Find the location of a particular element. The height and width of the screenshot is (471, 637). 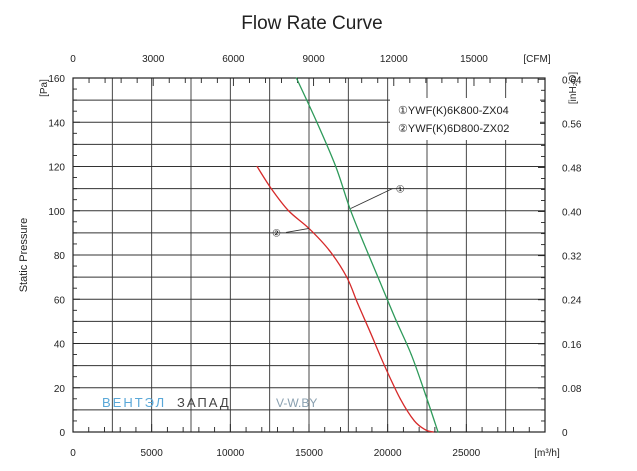

x2-tick-label: 3000 is located at coordinates (153, 59).